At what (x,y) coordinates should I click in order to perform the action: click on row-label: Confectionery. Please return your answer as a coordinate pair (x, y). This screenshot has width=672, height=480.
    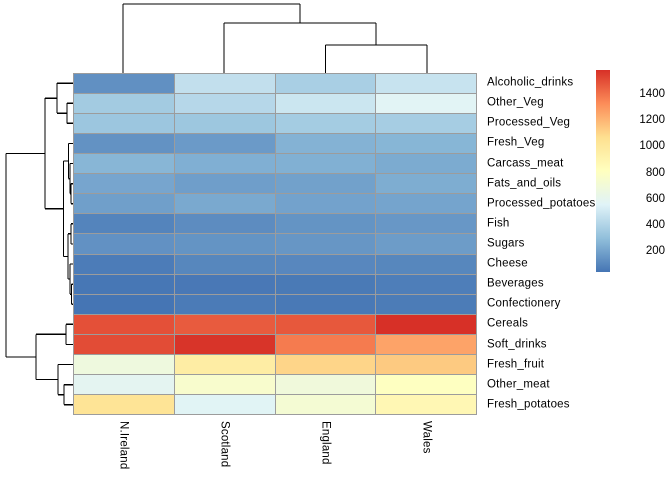
    Looking at the image, I should click on (524, 303).